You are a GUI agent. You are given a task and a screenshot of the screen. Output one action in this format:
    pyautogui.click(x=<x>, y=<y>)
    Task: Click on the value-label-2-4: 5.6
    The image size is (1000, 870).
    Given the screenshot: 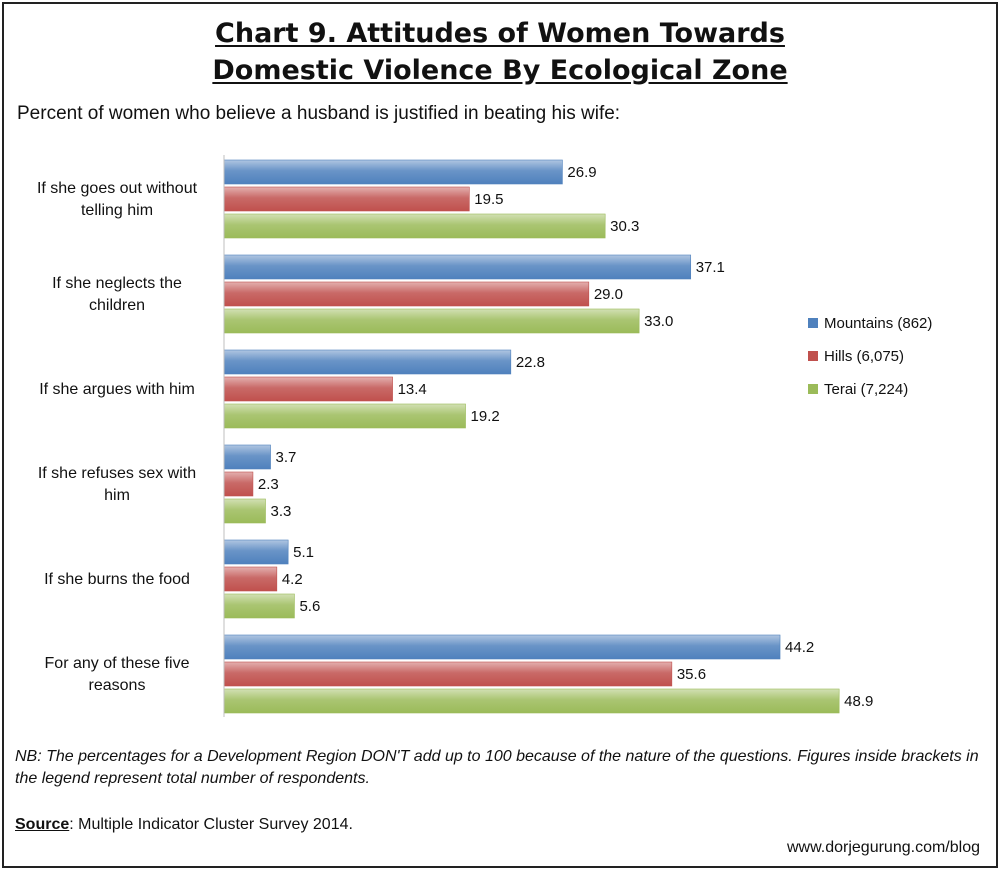 What is the action you would take?
    pyautogui.click(x=309, y=606)
    